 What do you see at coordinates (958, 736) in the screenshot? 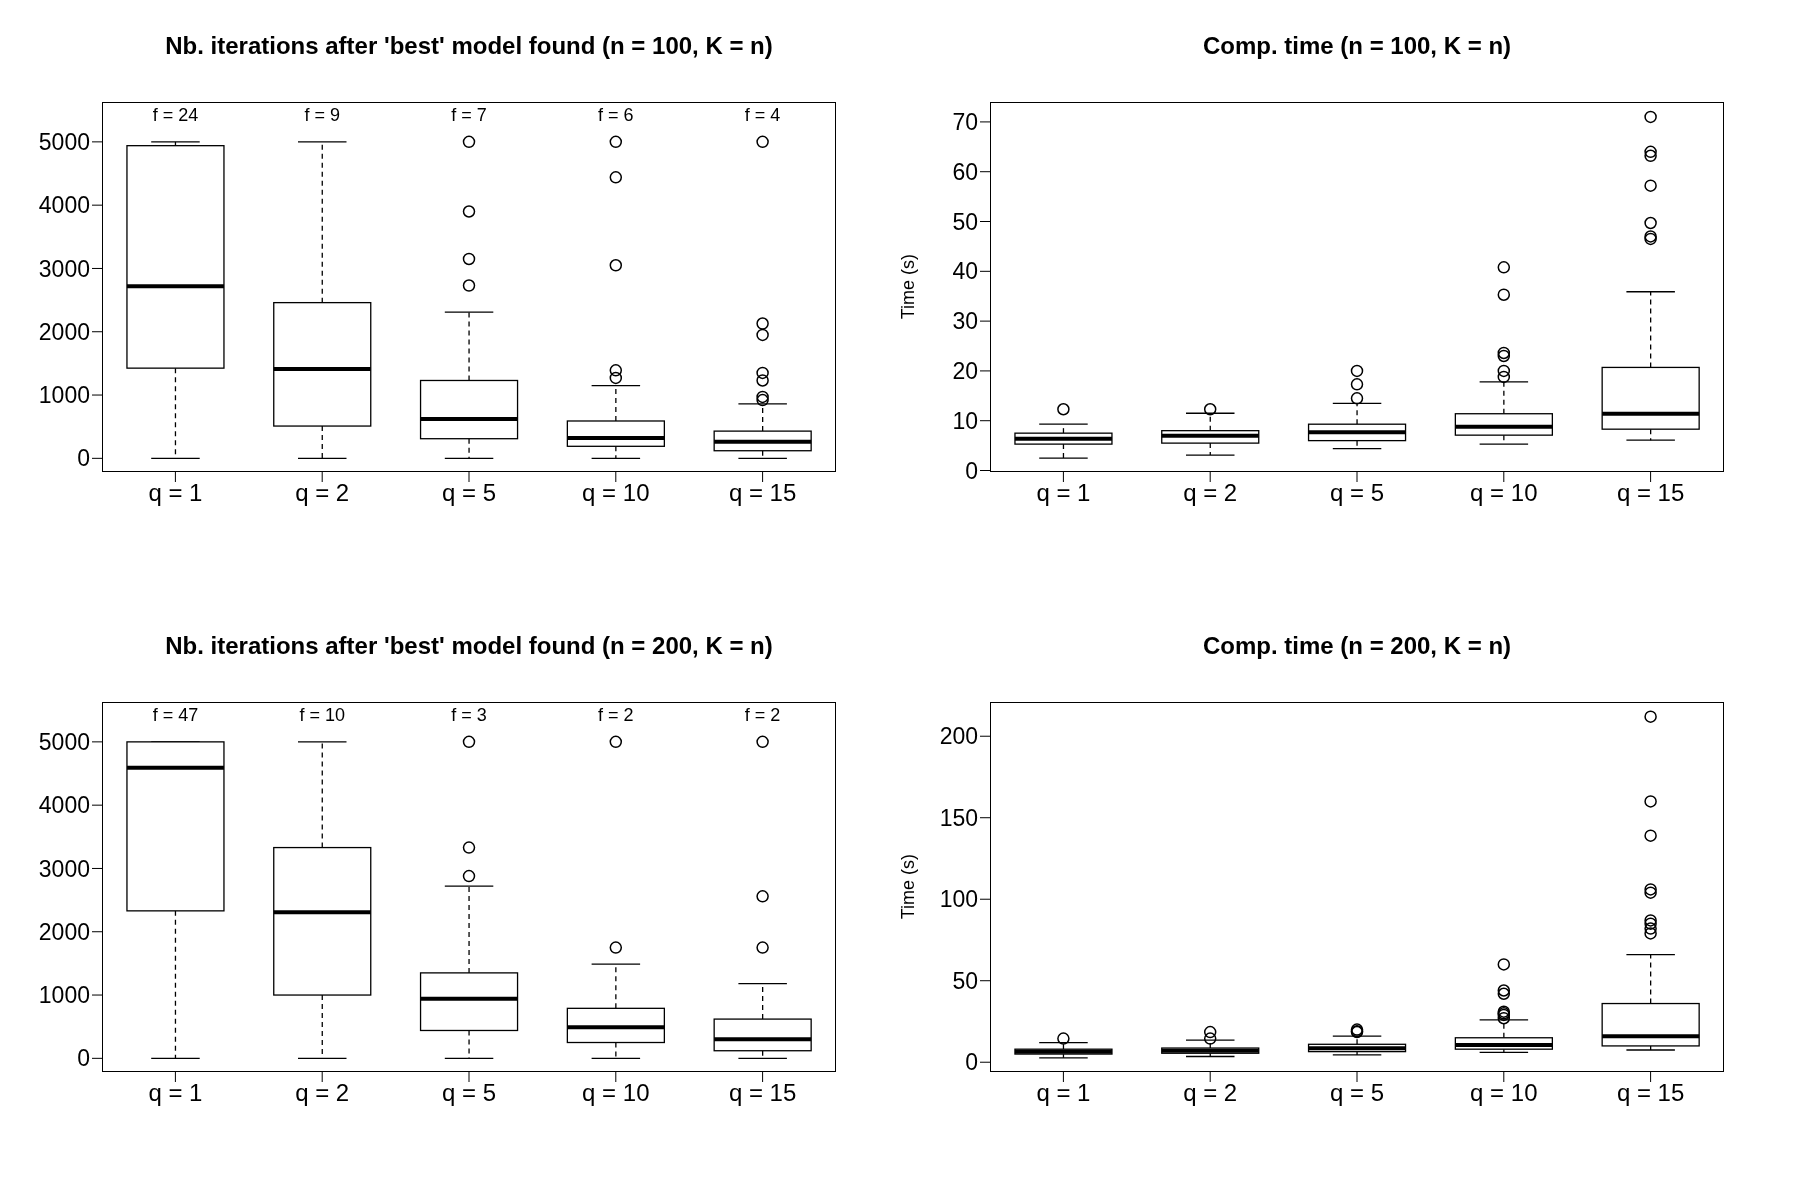
I see `y-tick-label: 200` at bounding box center [958, 736].